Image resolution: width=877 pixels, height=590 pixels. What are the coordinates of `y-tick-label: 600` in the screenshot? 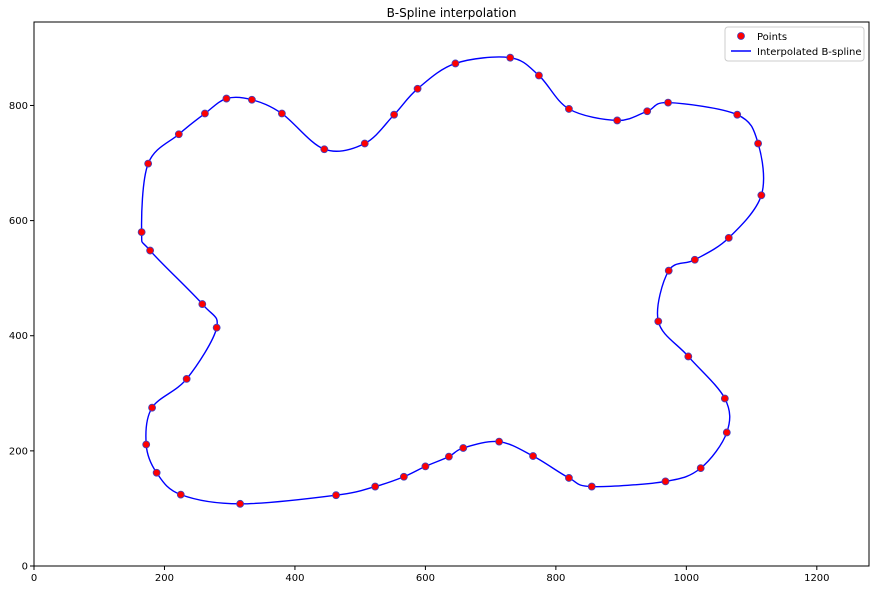 It's located at (18, 221).